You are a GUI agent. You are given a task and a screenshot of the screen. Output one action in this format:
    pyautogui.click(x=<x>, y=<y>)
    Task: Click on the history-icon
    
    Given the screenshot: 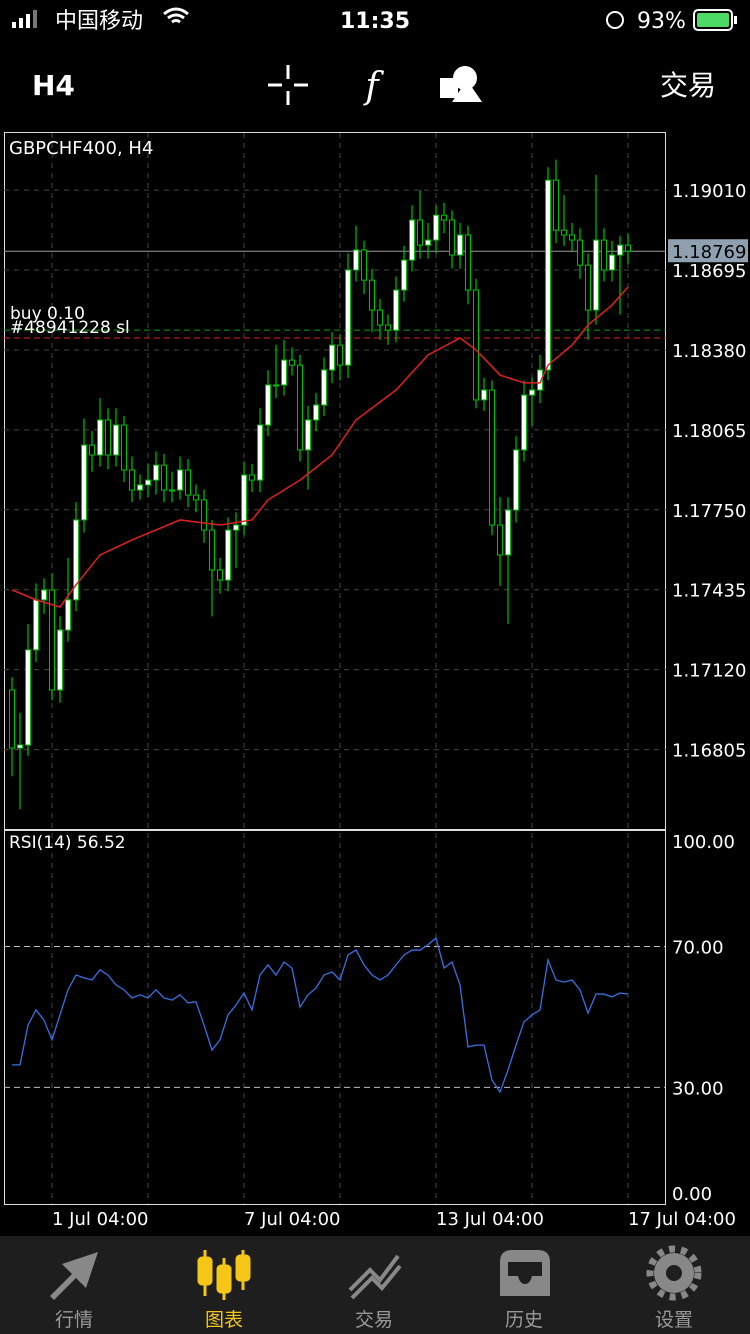 What is the action you would take?
    pyautogui.click(x=525, y=1273)
    